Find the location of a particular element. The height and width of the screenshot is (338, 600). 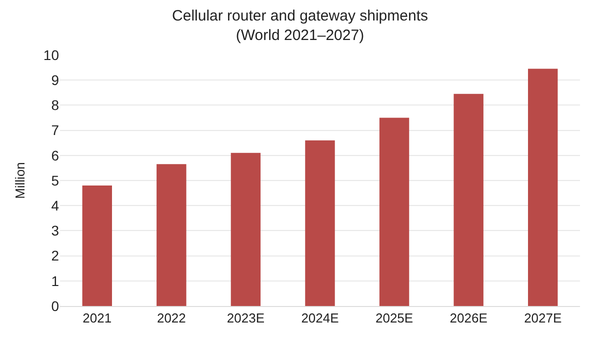

chart-title: Cellular router and gateway shipments is located at coordinates (300, 15).